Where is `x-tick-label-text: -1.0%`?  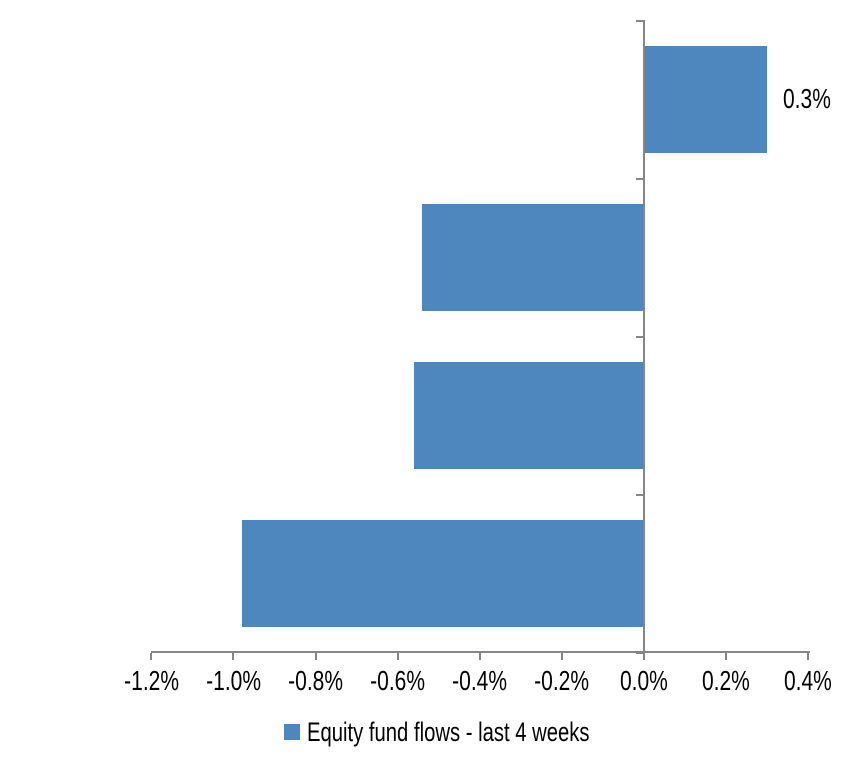
x-tick-label-text: -1.0% is located at coordinates (233, 680).